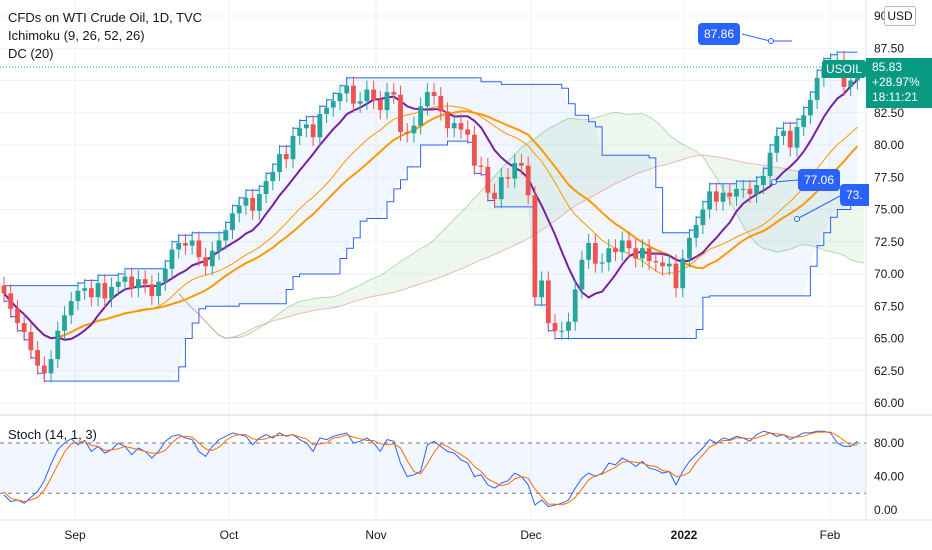 Image resolution: width=932 pixels, height=550 pixels. What do you see at coordinates (900, 16) in the screenshot?
I see `currency-button: USD` at bounding box center [900, 16].